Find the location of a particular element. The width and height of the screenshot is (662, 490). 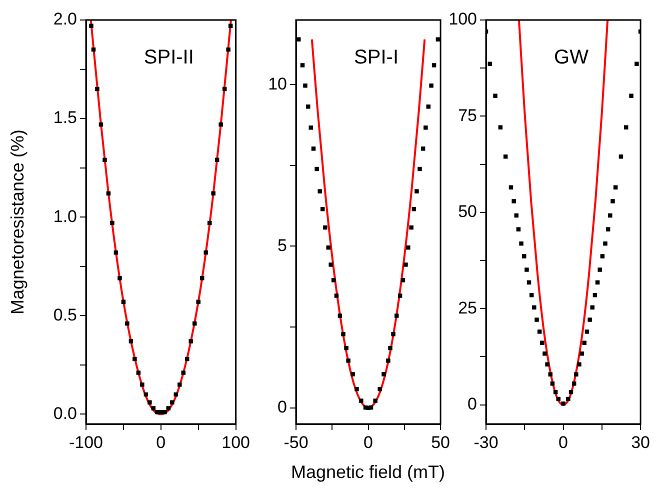

y-tick-label: 50 is located at coordinates (467, 212).